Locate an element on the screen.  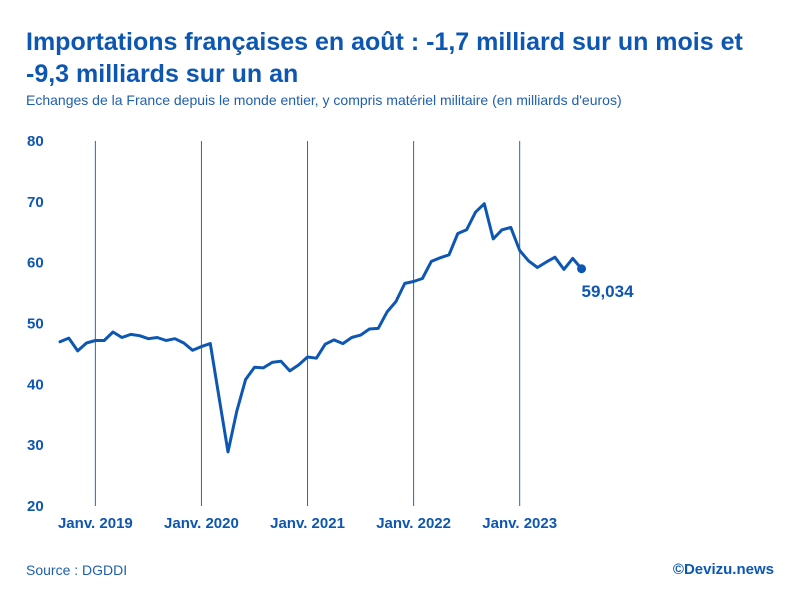
y-tick-label: 40 is located at coordinates (35, 384).